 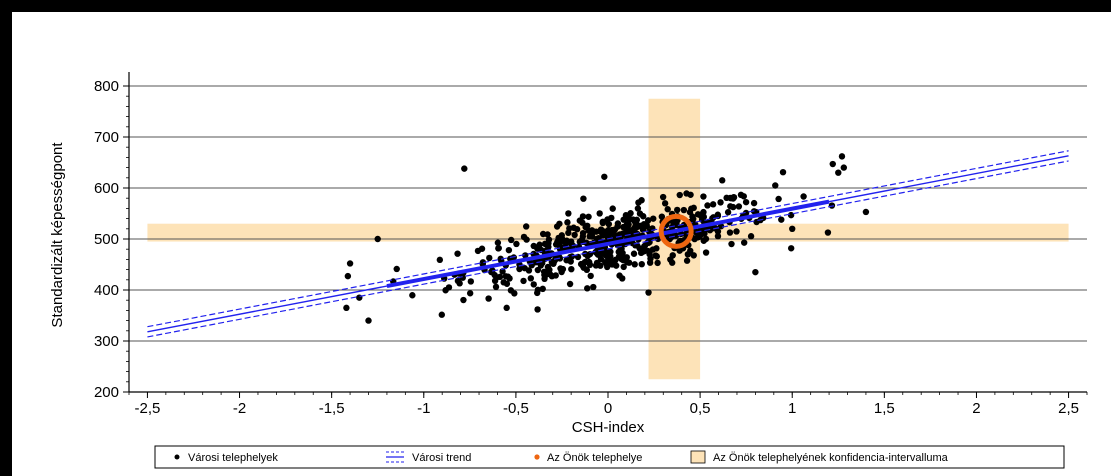 I want to click on y-tick-label: 800, so click(x=106, y=86).